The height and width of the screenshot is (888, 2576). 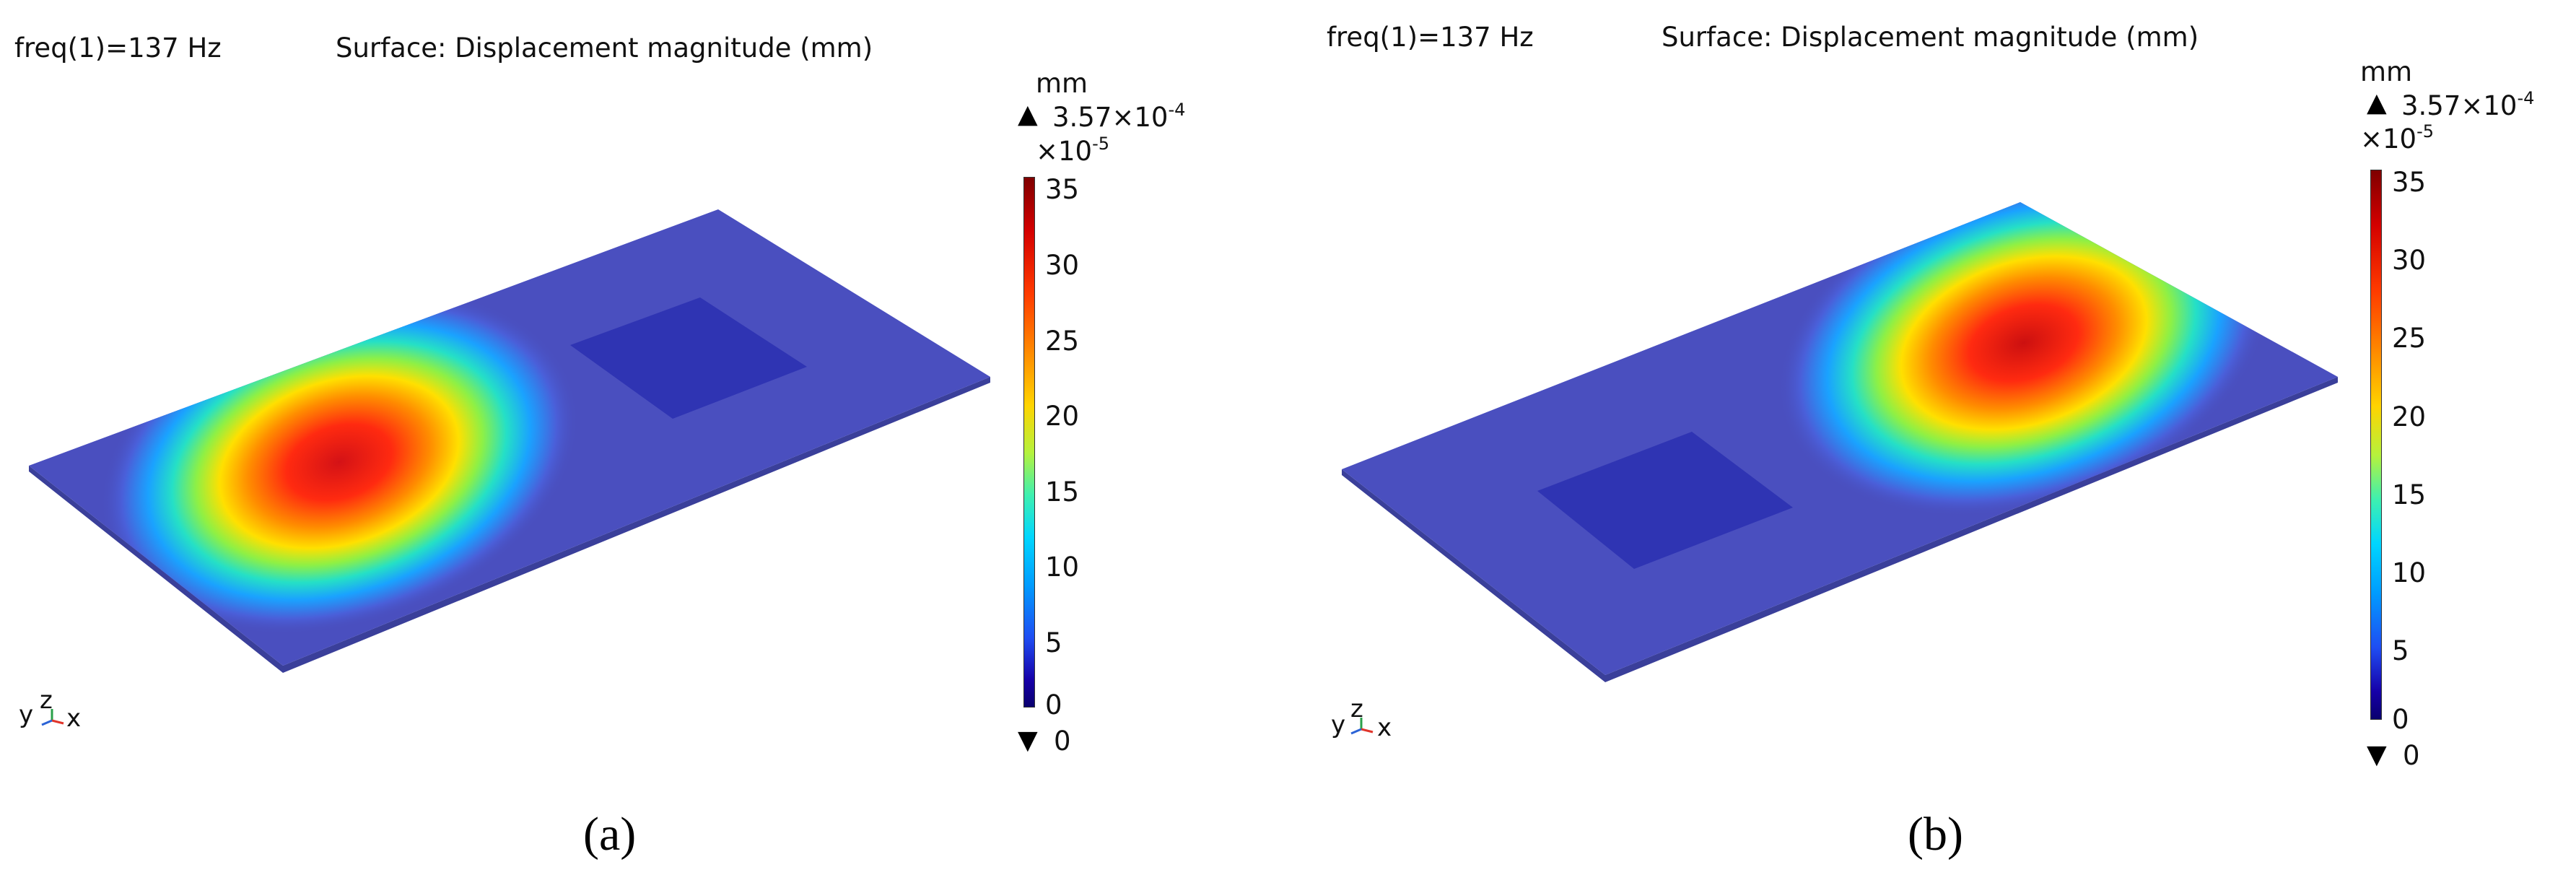 I want to click on caption-a: (a), so click(x=610, y=834).